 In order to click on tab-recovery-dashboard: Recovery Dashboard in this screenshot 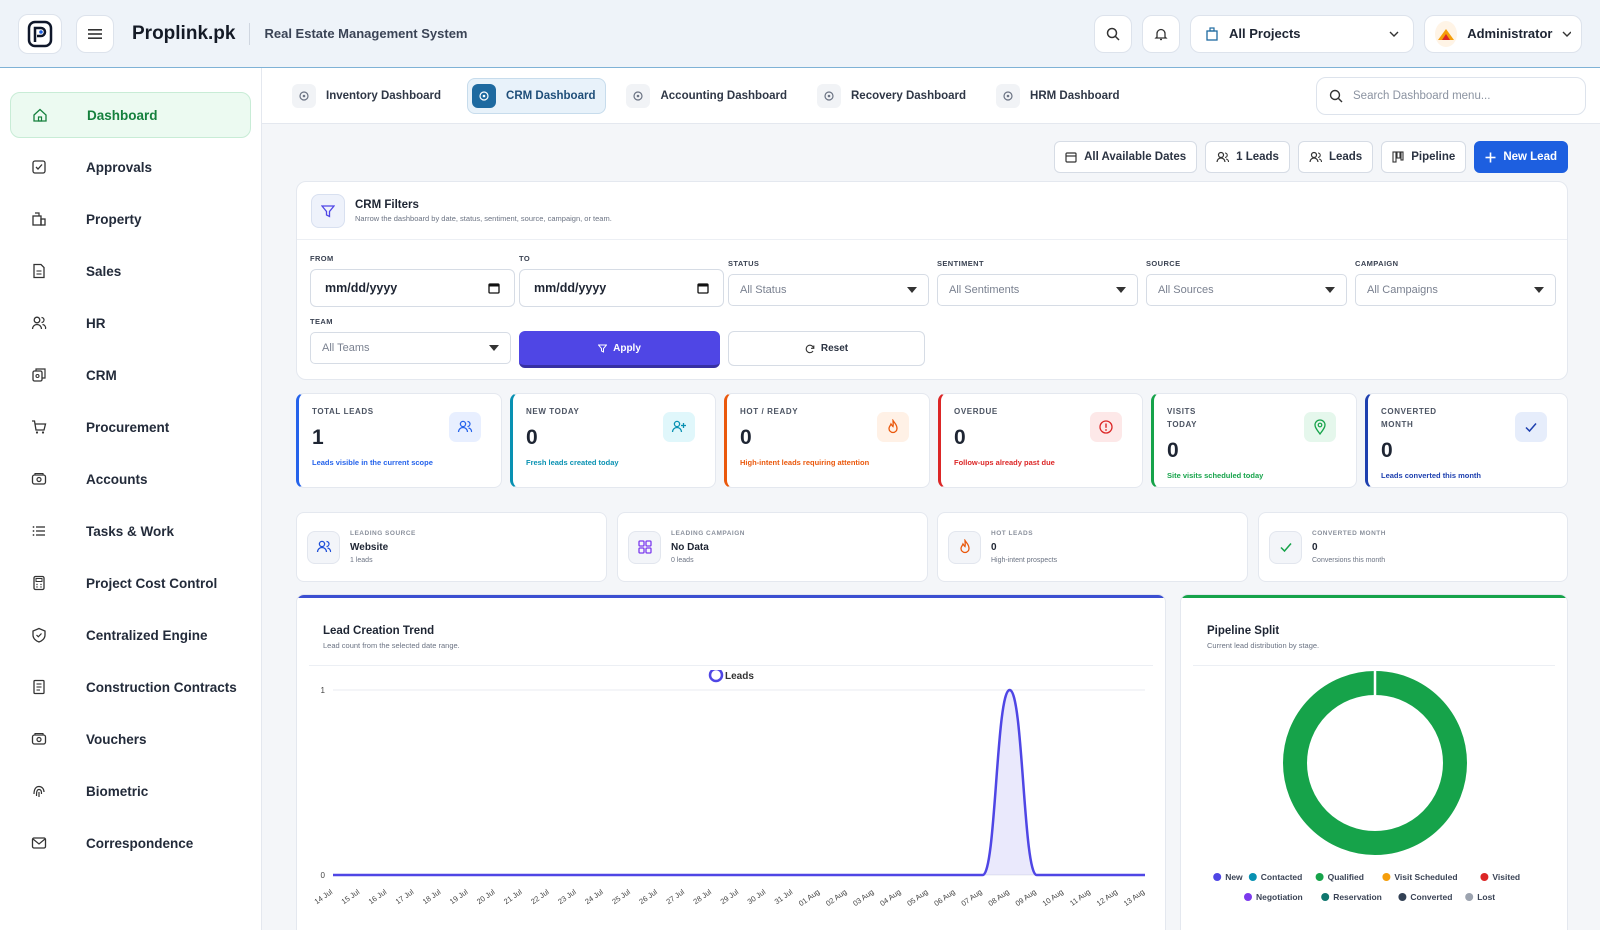, I will do `click(894, 96)`.